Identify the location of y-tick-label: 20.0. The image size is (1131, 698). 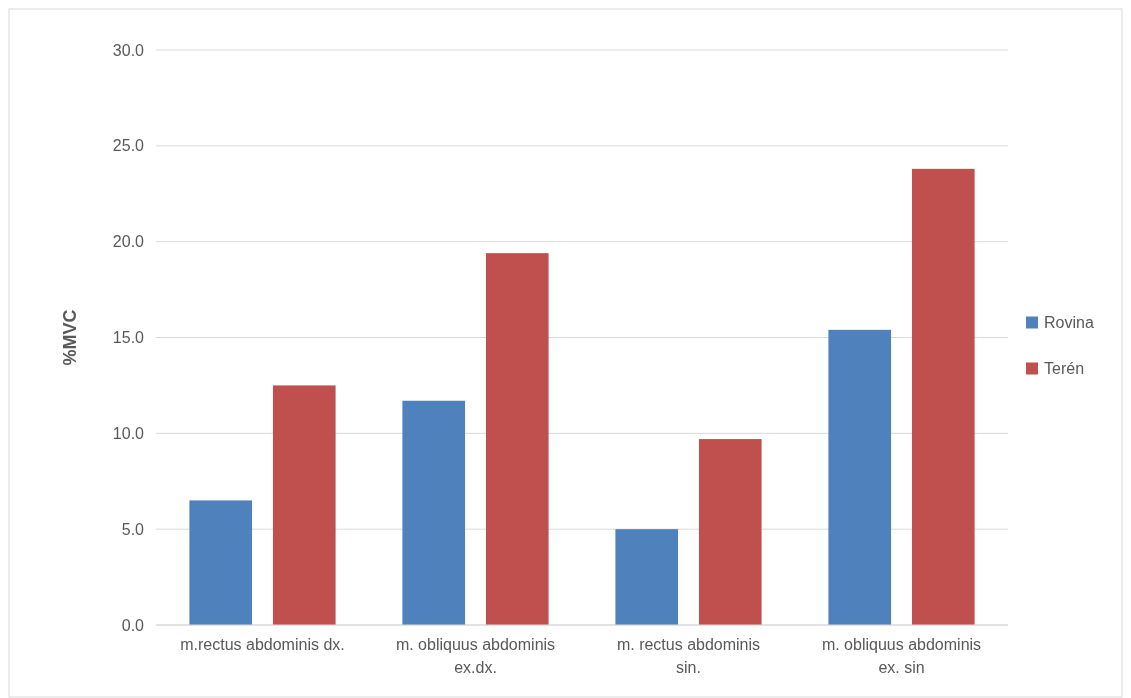
(128, 242).